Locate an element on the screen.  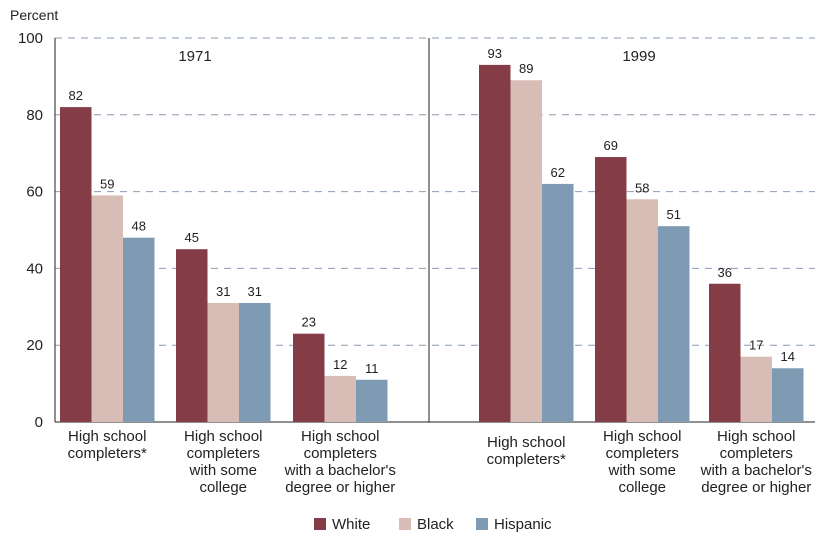
legend-label: White is located at coordinates (351, 524).